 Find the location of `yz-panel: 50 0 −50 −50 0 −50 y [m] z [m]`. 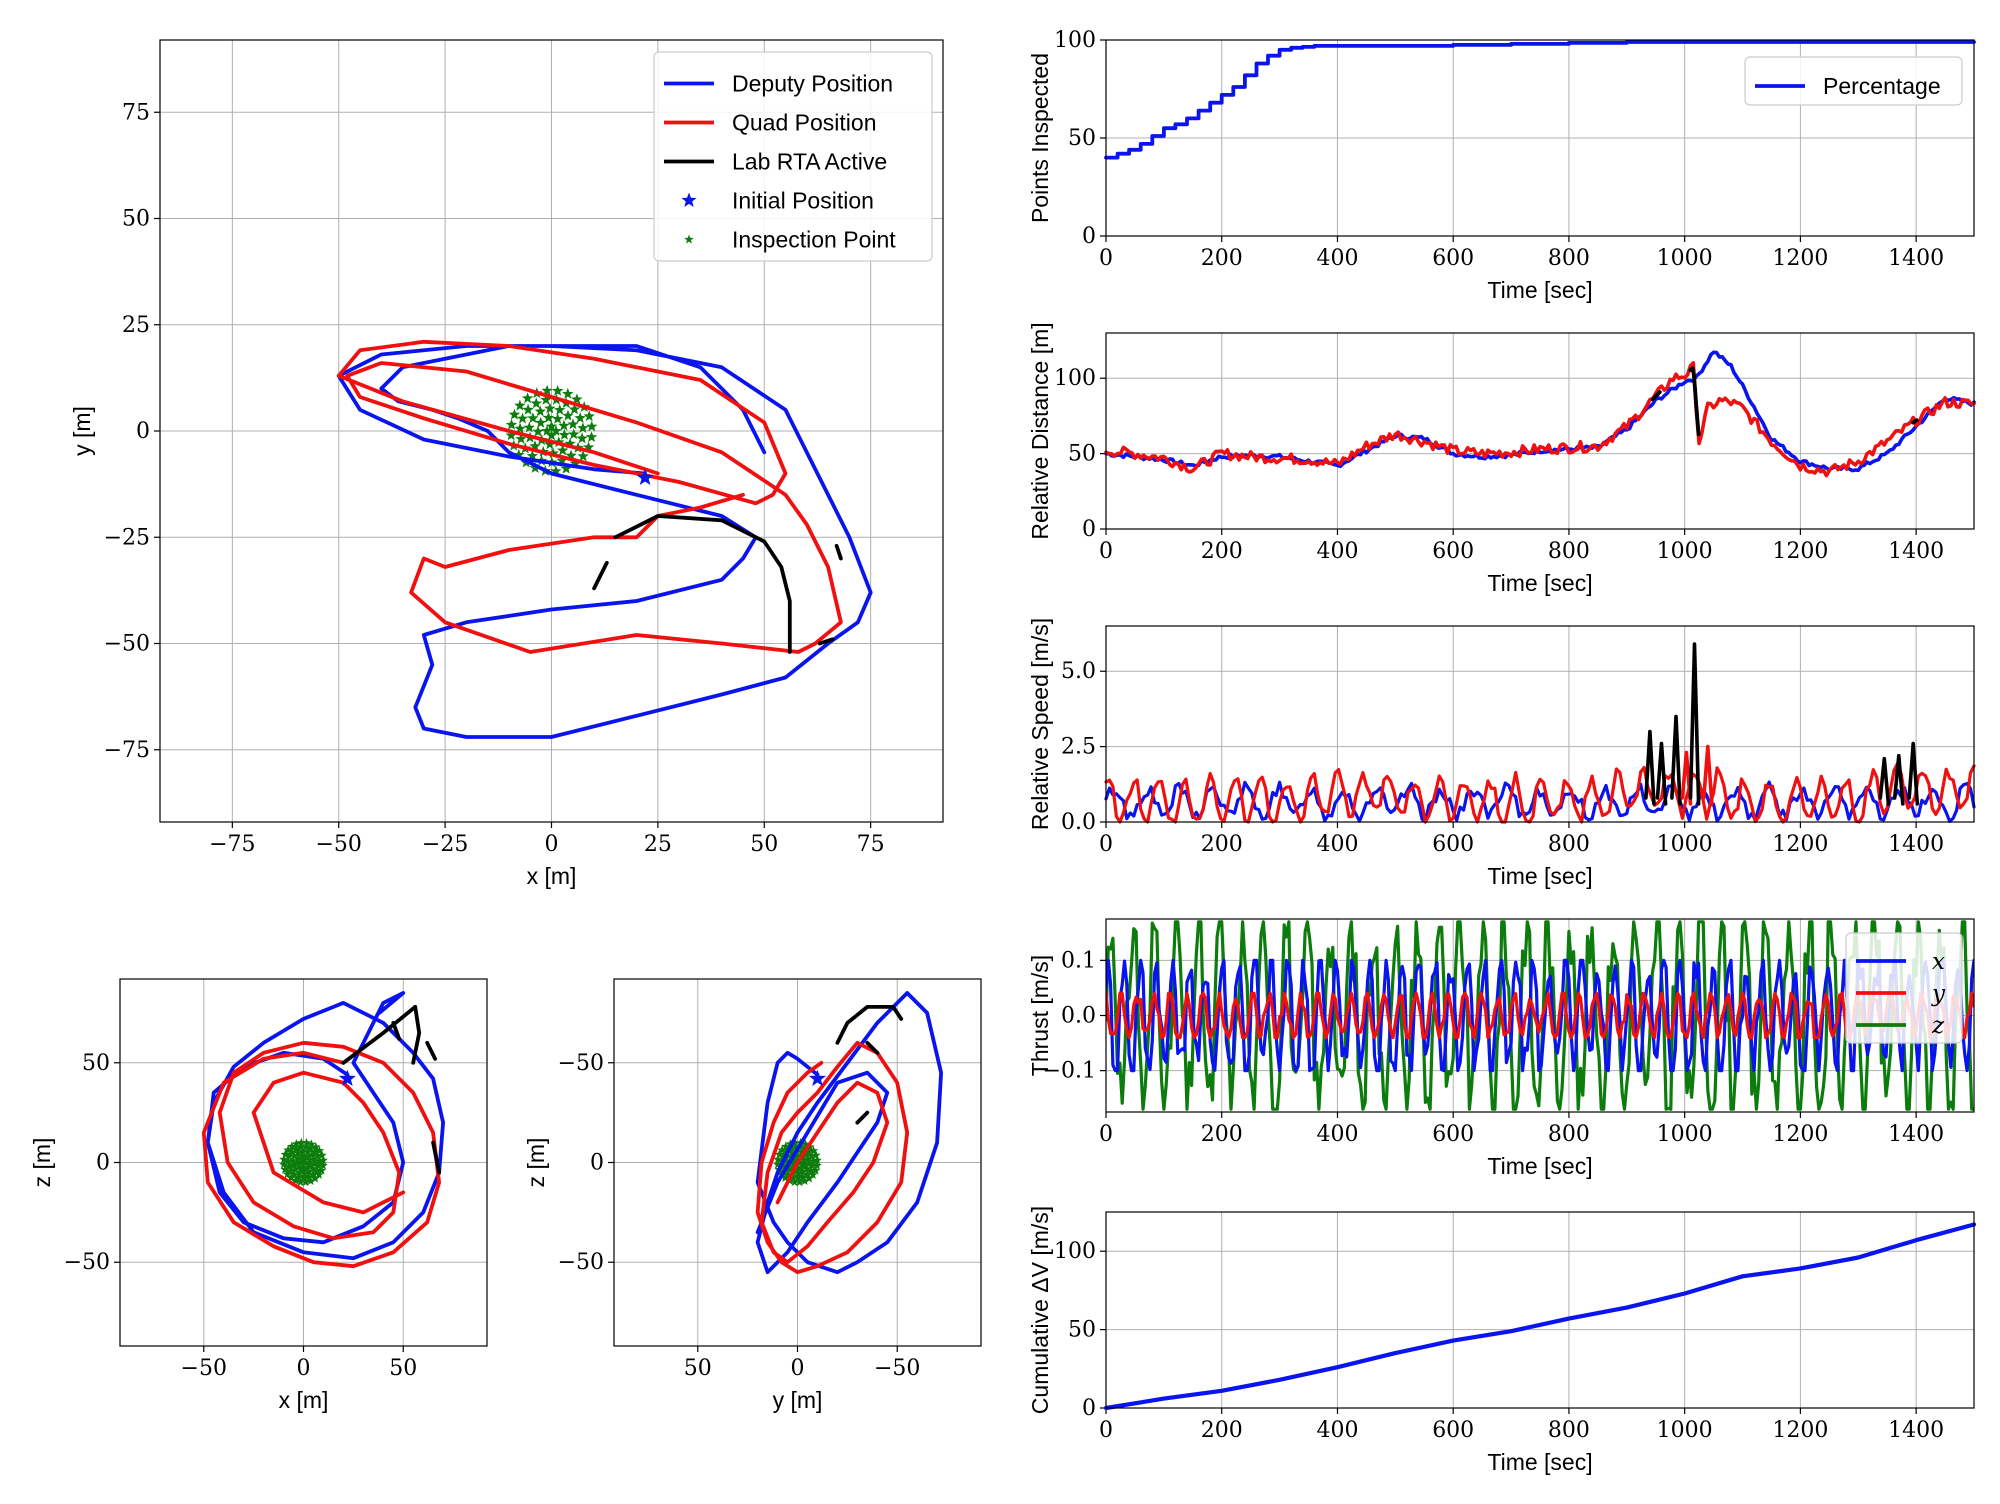

yz-panel: 50 0 −50 −50 0 −50 y [m] z [m] is located at coordinates (752, 1195).